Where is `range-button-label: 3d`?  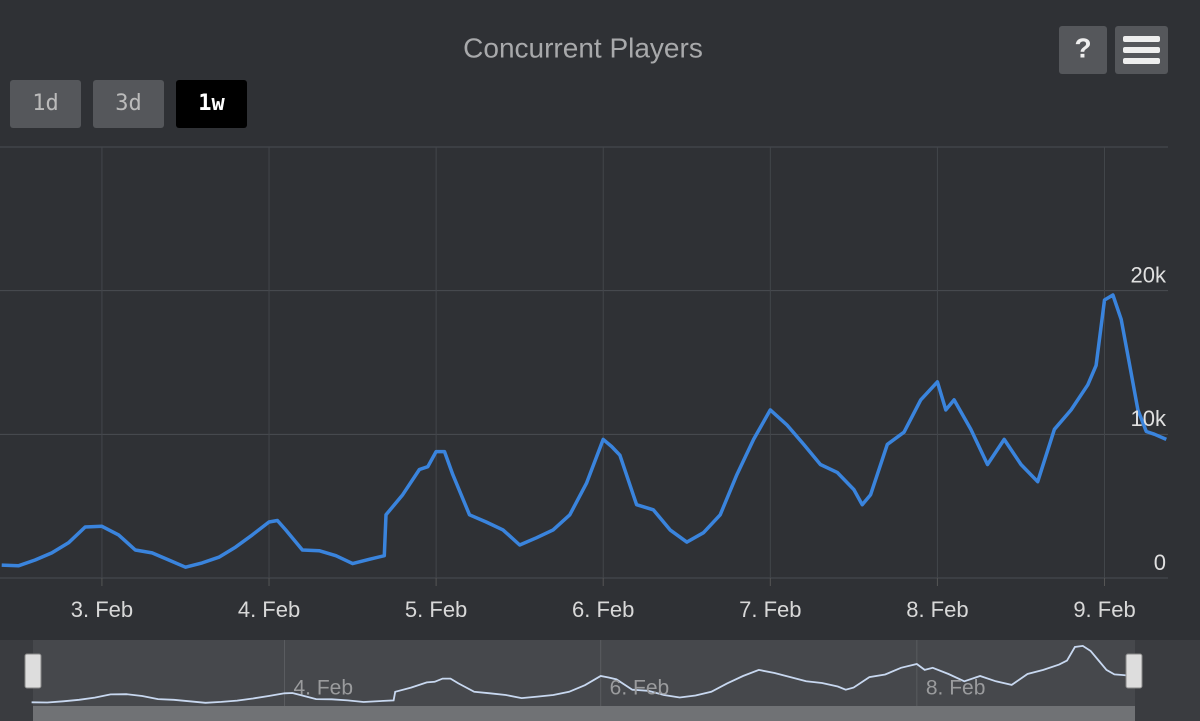
range-button-label: 3d is located at coordinates (128, 103).